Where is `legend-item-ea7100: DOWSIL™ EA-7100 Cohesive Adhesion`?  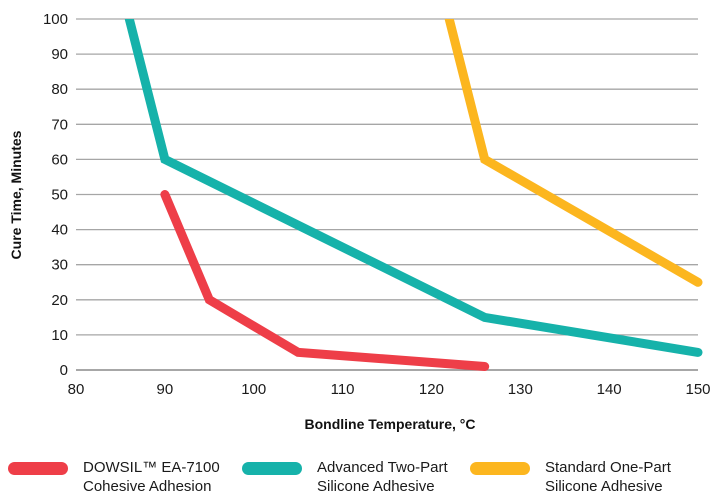
legend-item-ea7100: DOWSIL™ EA-7100 Cohesive Adhesion is located at coordinates (114, 477).